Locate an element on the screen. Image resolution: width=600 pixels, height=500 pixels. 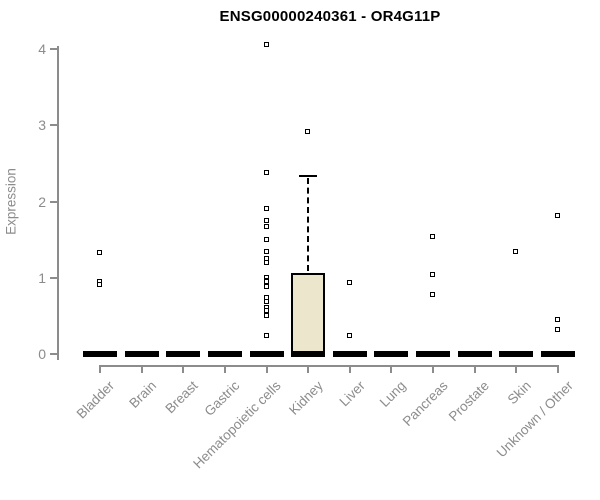
y-tick-label: 1 is located at coordinates (42, 277).